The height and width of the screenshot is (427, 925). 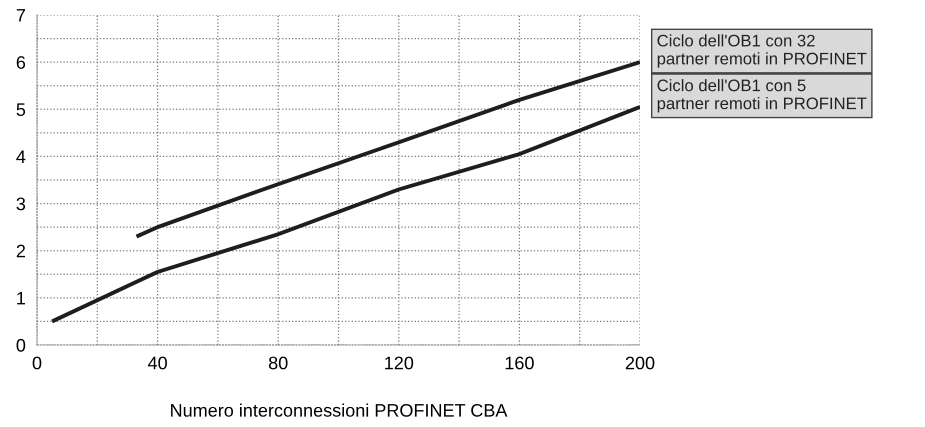 I want to click on x-tick-label: 0, so click(x=37, y=363).